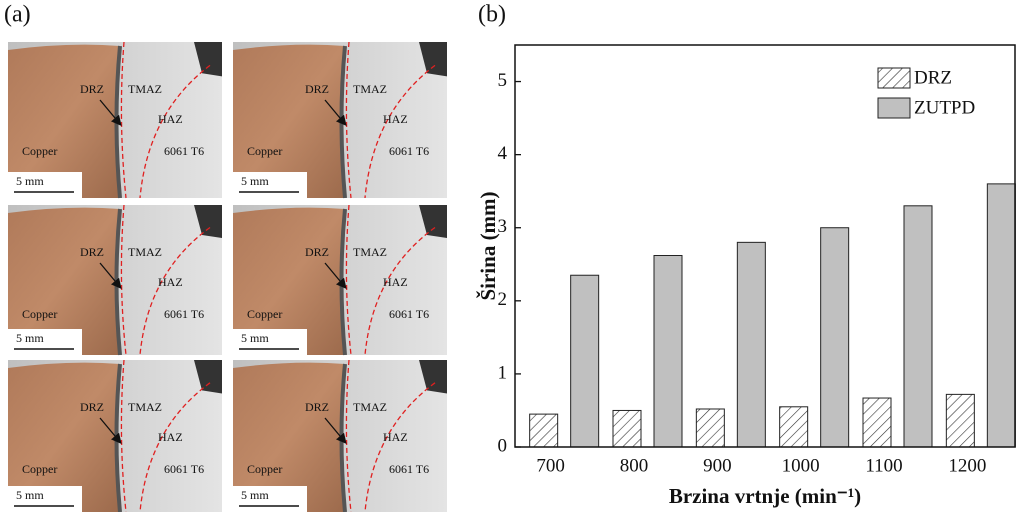  Describe the element at coordinates (944, 107) in the screenshot. I see `legend-label: ZUTPD` at that location.